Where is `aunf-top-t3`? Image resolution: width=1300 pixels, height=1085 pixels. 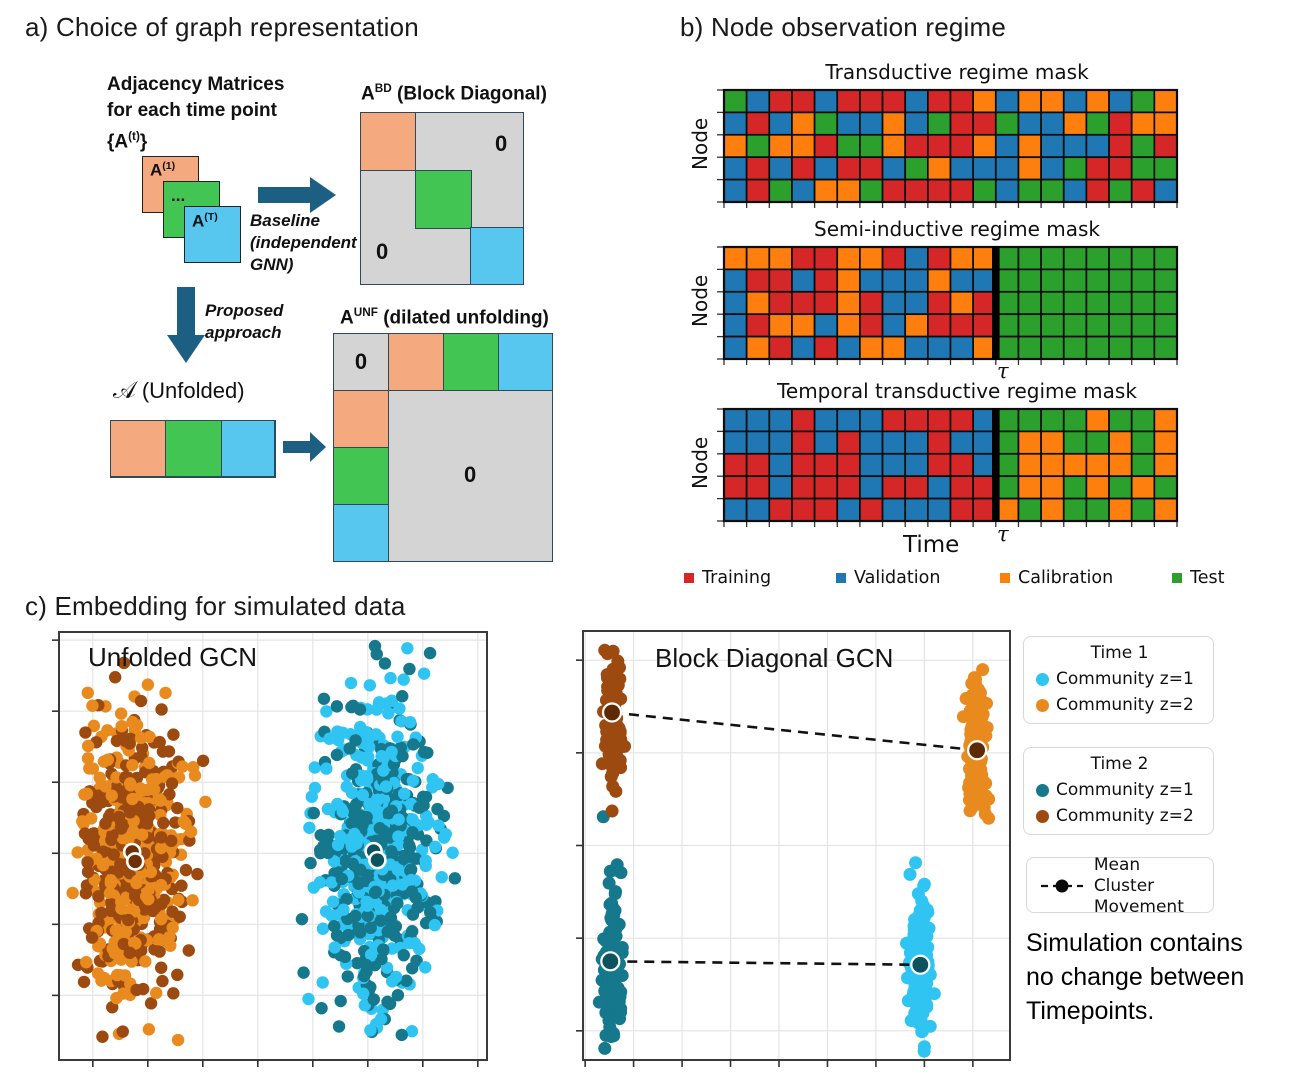
aunf-top-t3 is located at coordinates (525, 362).